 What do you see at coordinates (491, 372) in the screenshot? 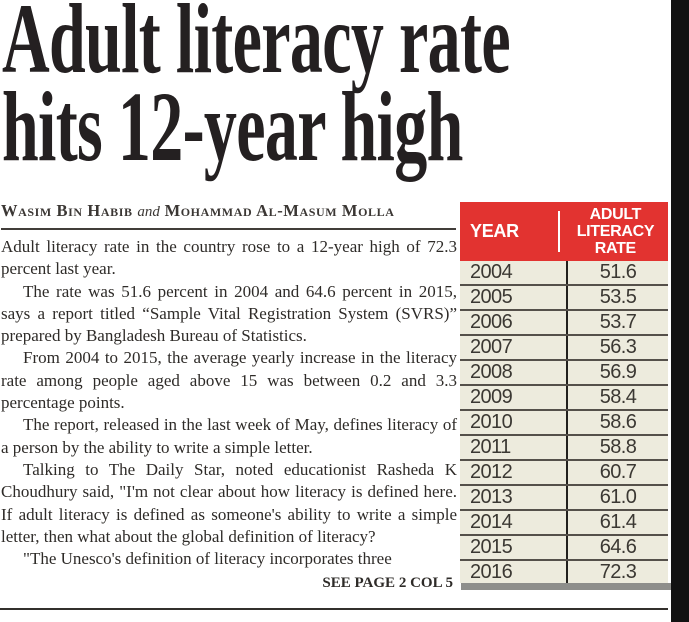
I see `year-cell: 2008` at bounding box center [491, 372].